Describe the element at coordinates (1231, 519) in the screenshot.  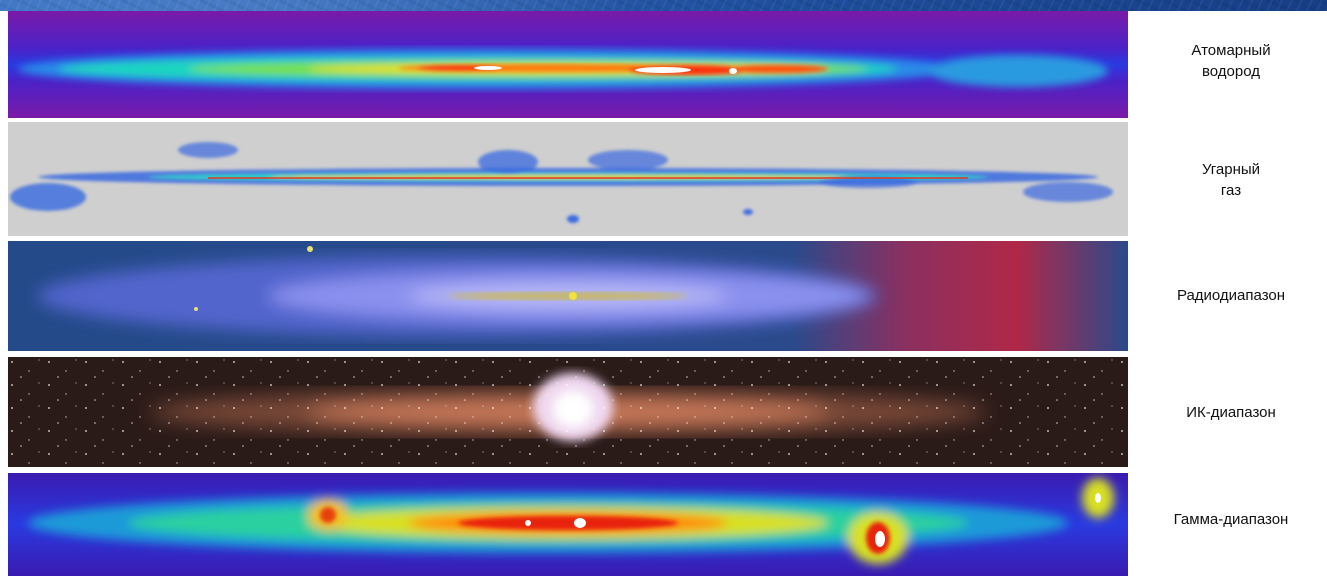
I see `label-gamma: Гамма-диапазон` at that location.